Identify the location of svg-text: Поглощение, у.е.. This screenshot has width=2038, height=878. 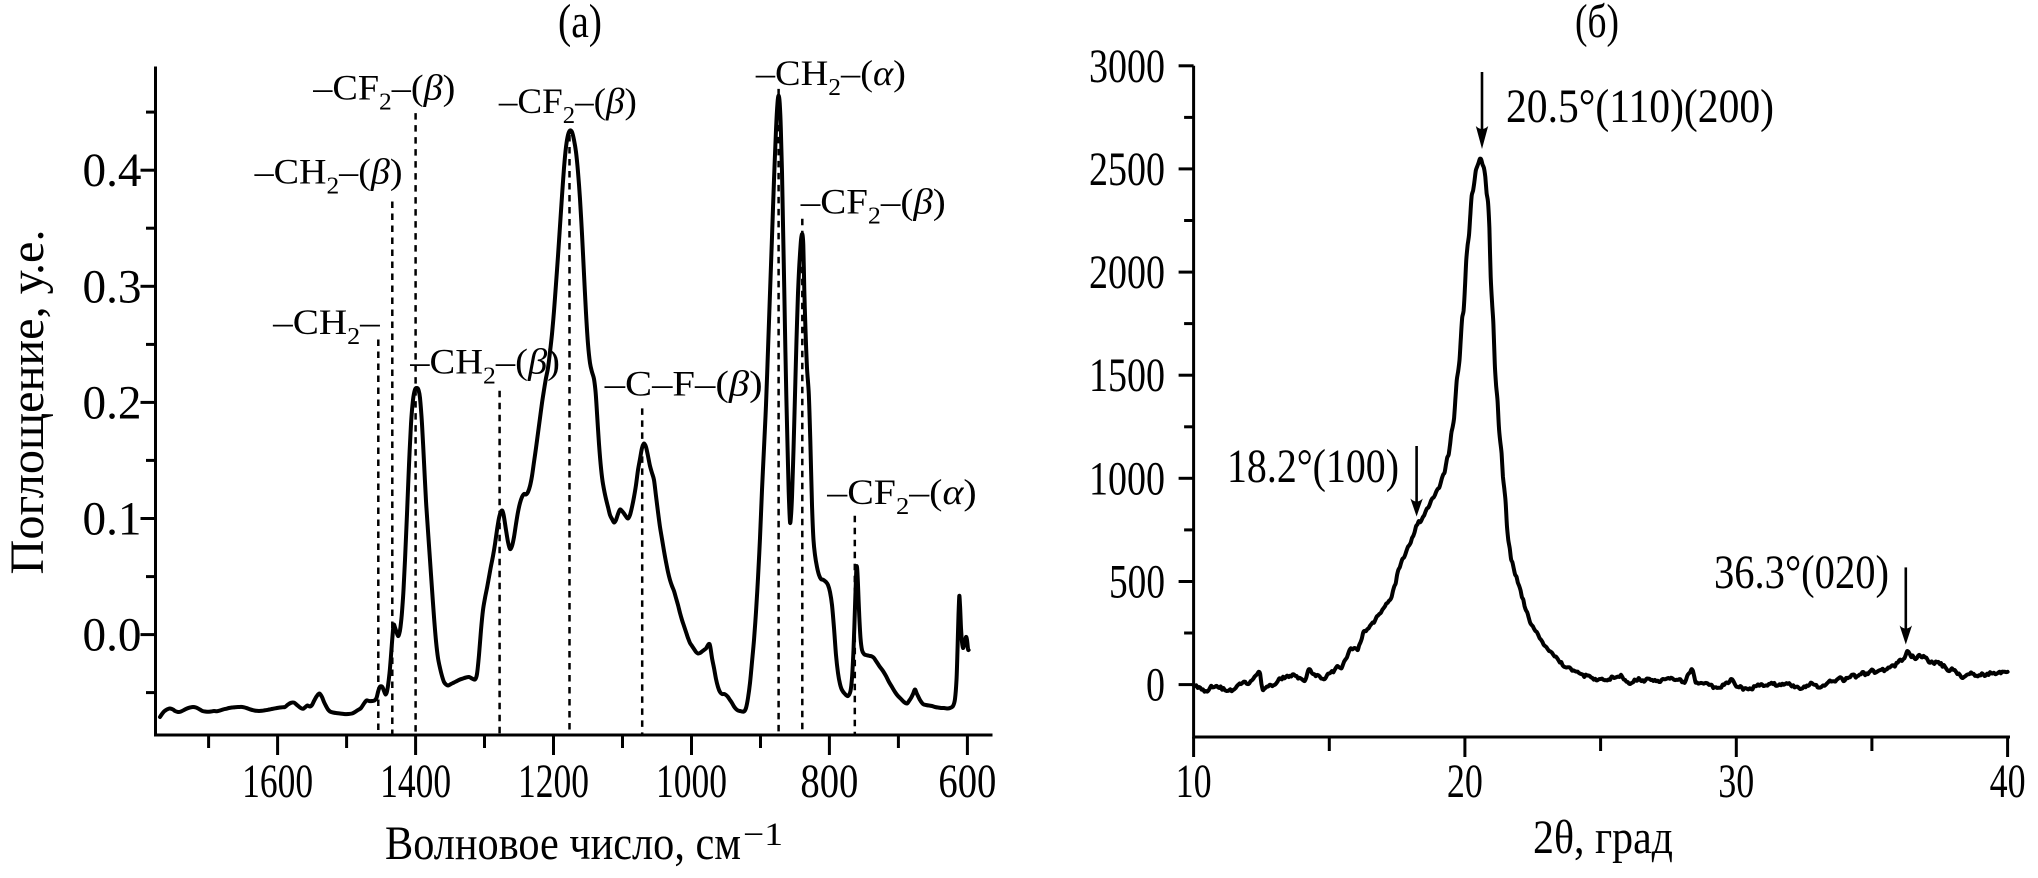
(27, 402).